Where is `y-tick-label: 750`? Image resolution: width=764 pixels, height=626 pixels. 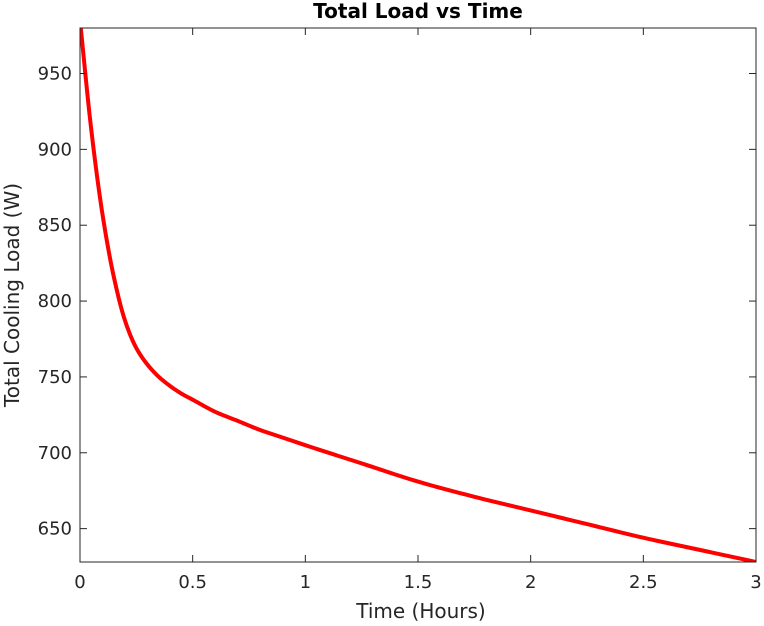 y-tick-label: 750 is located at coordinates (55, 377).